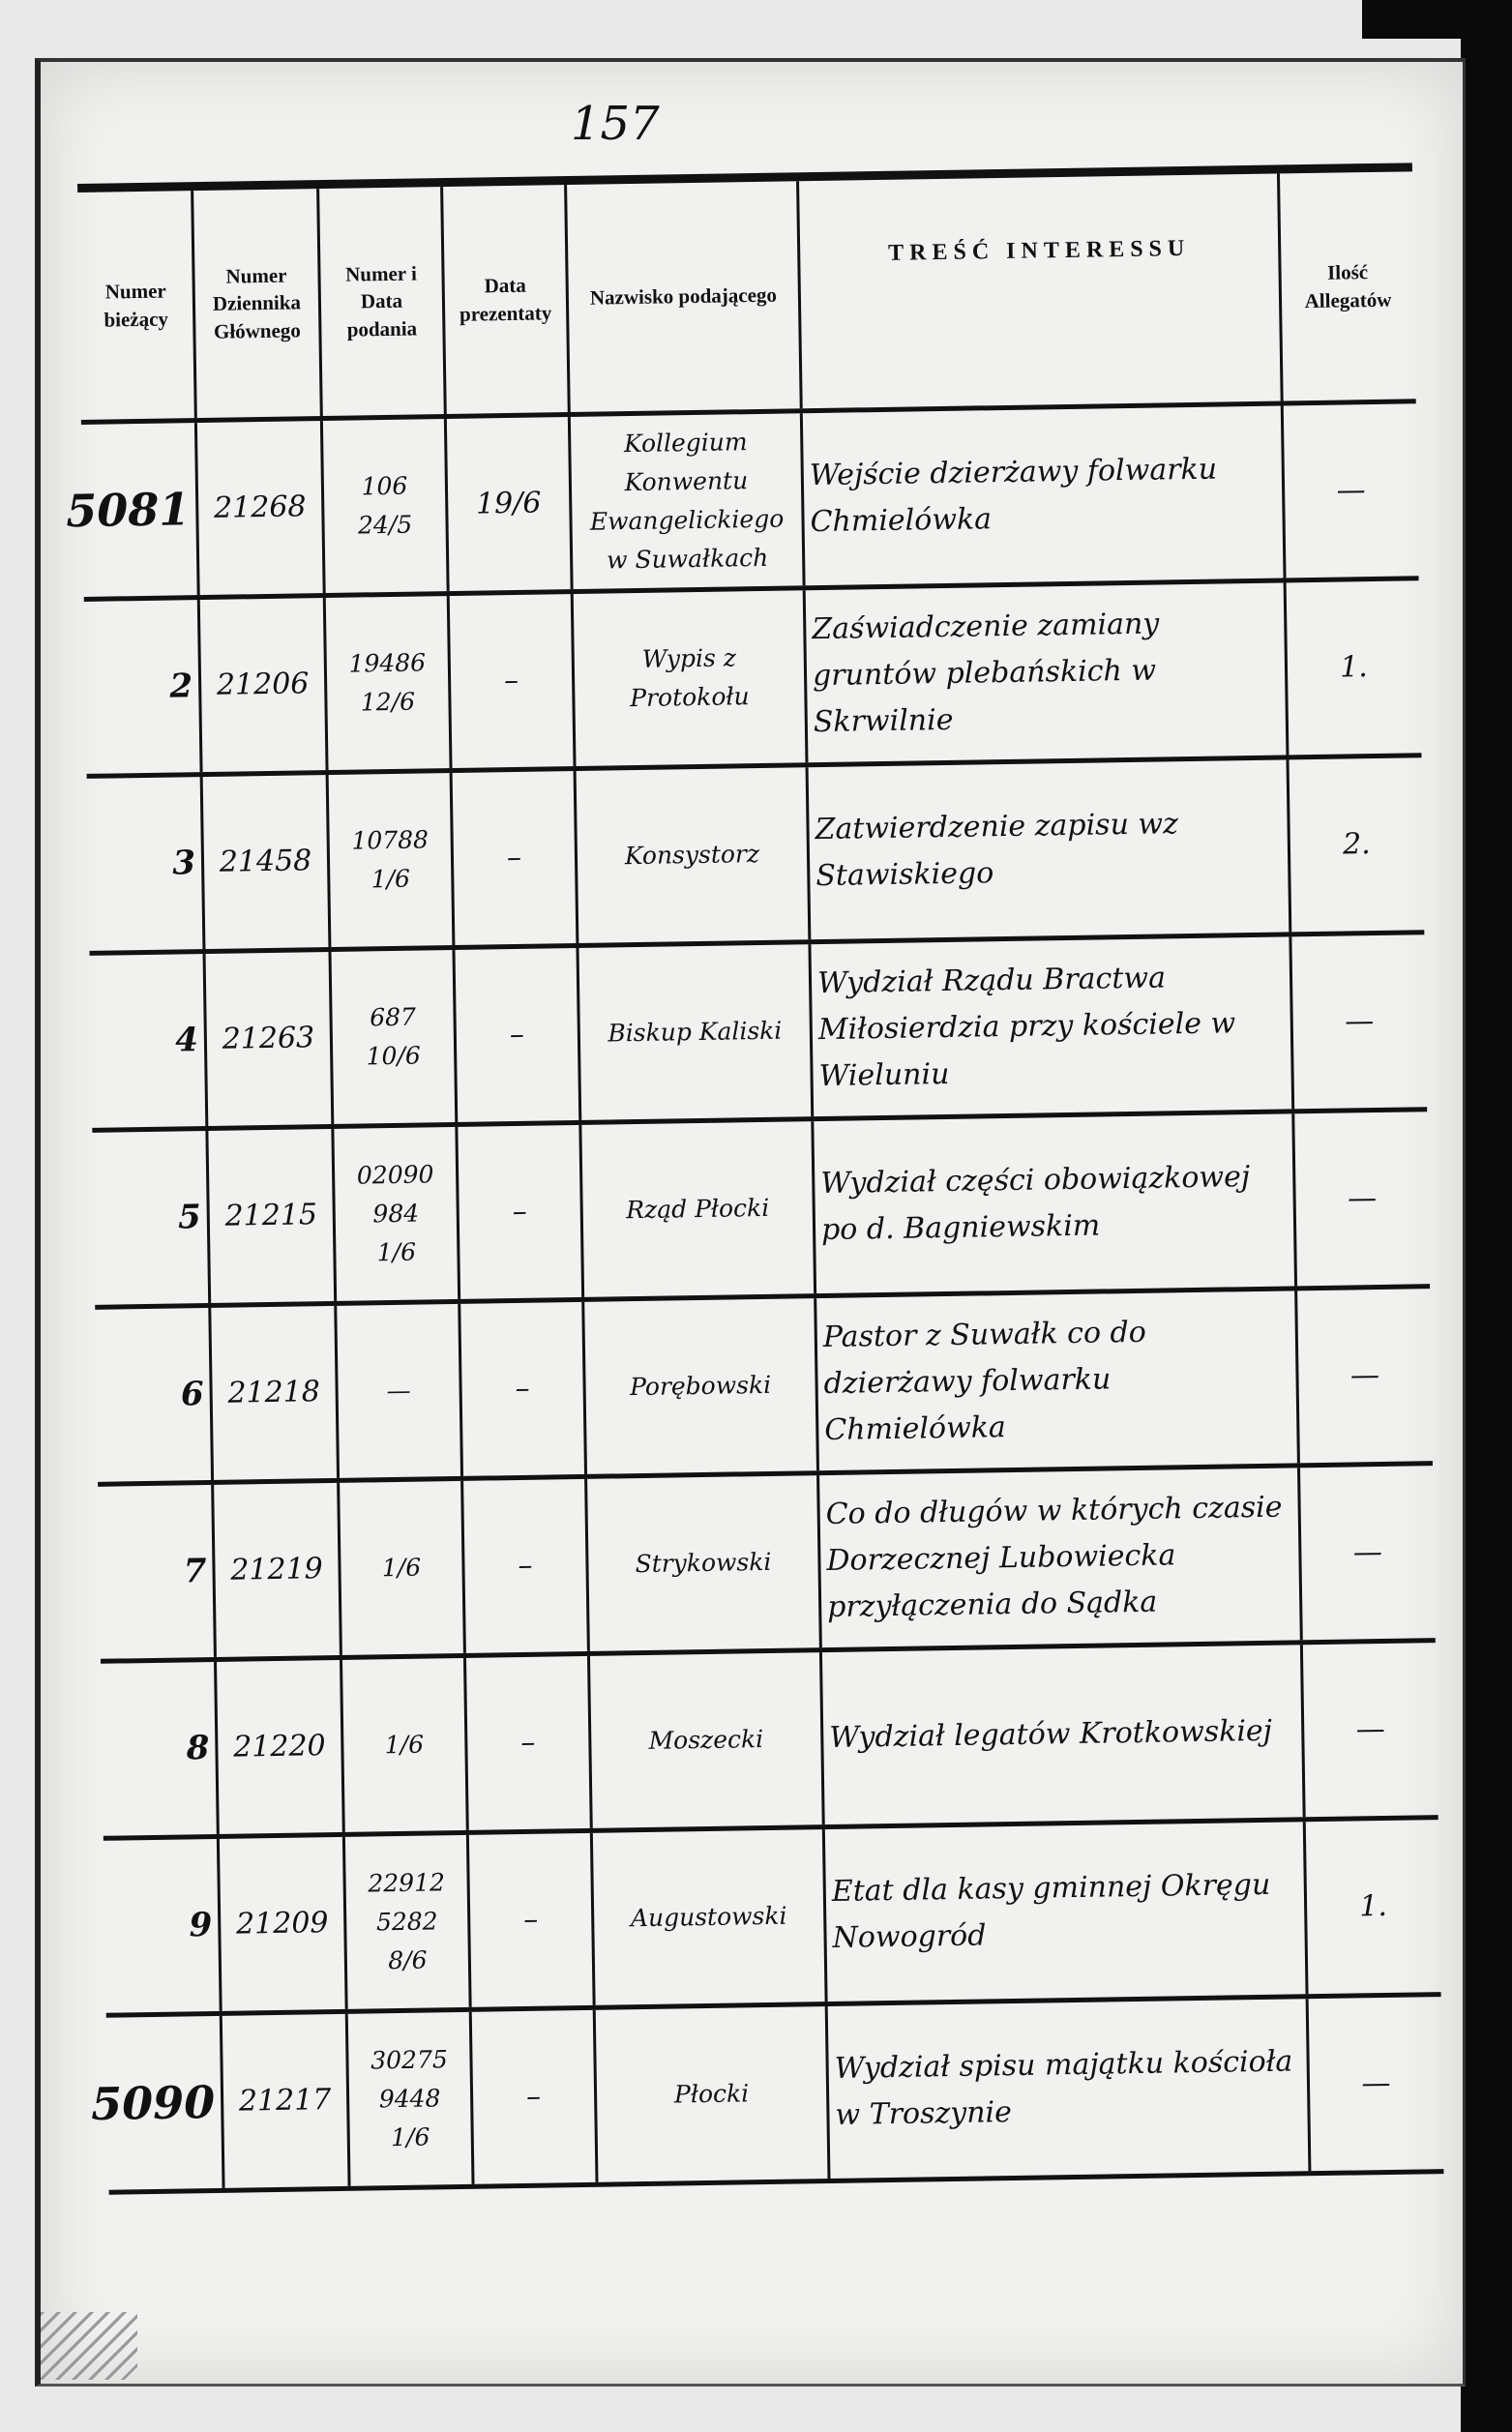 The width and height of the screenshot is (1512, 2432). I want to click on numer-dziennika: 21218, so click(276, 1393).